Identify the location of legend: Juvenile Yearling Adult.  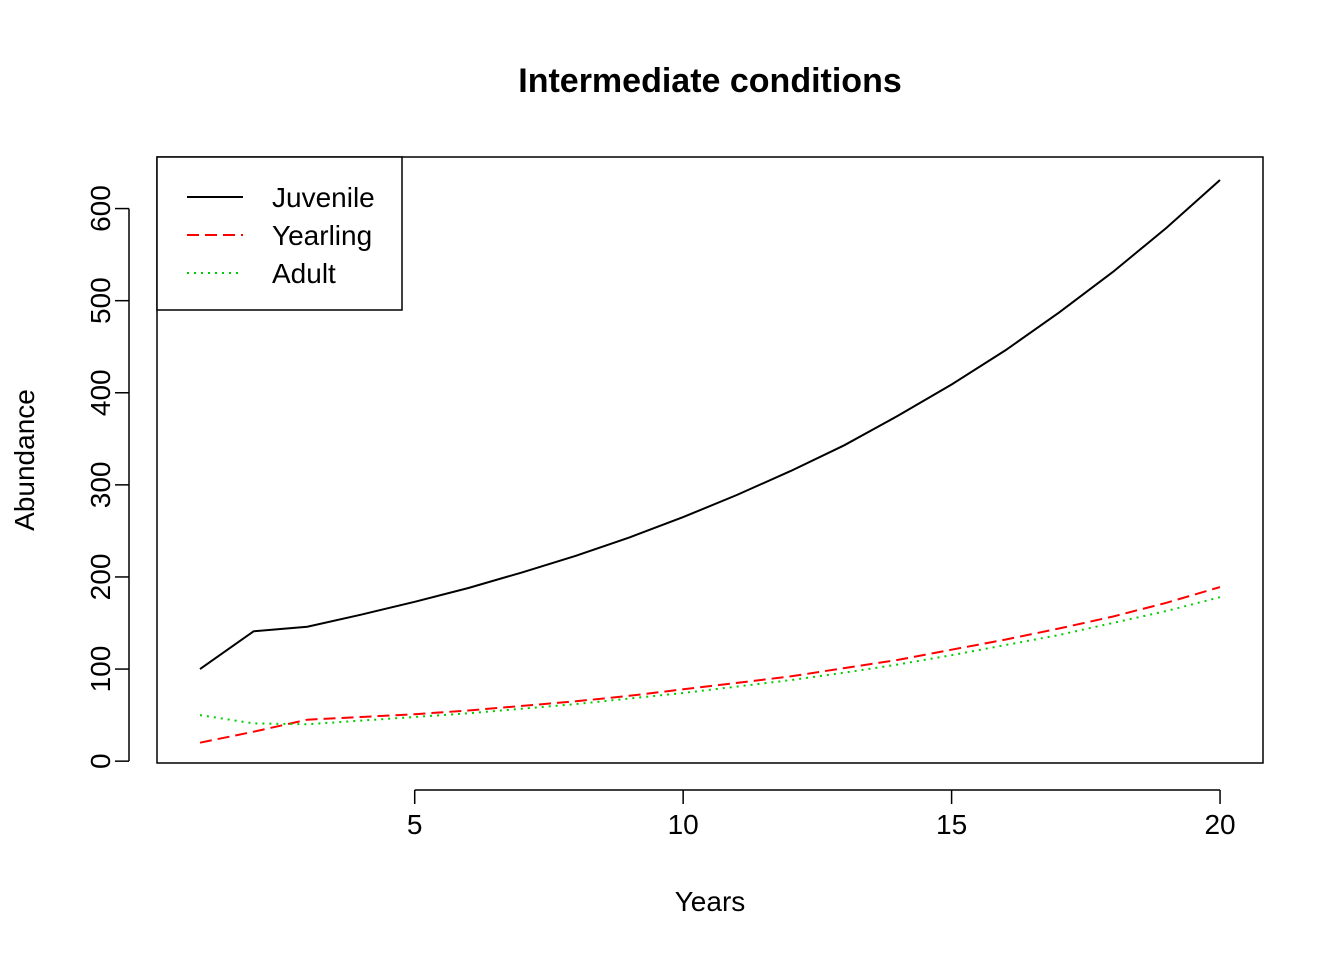
(279, 233).